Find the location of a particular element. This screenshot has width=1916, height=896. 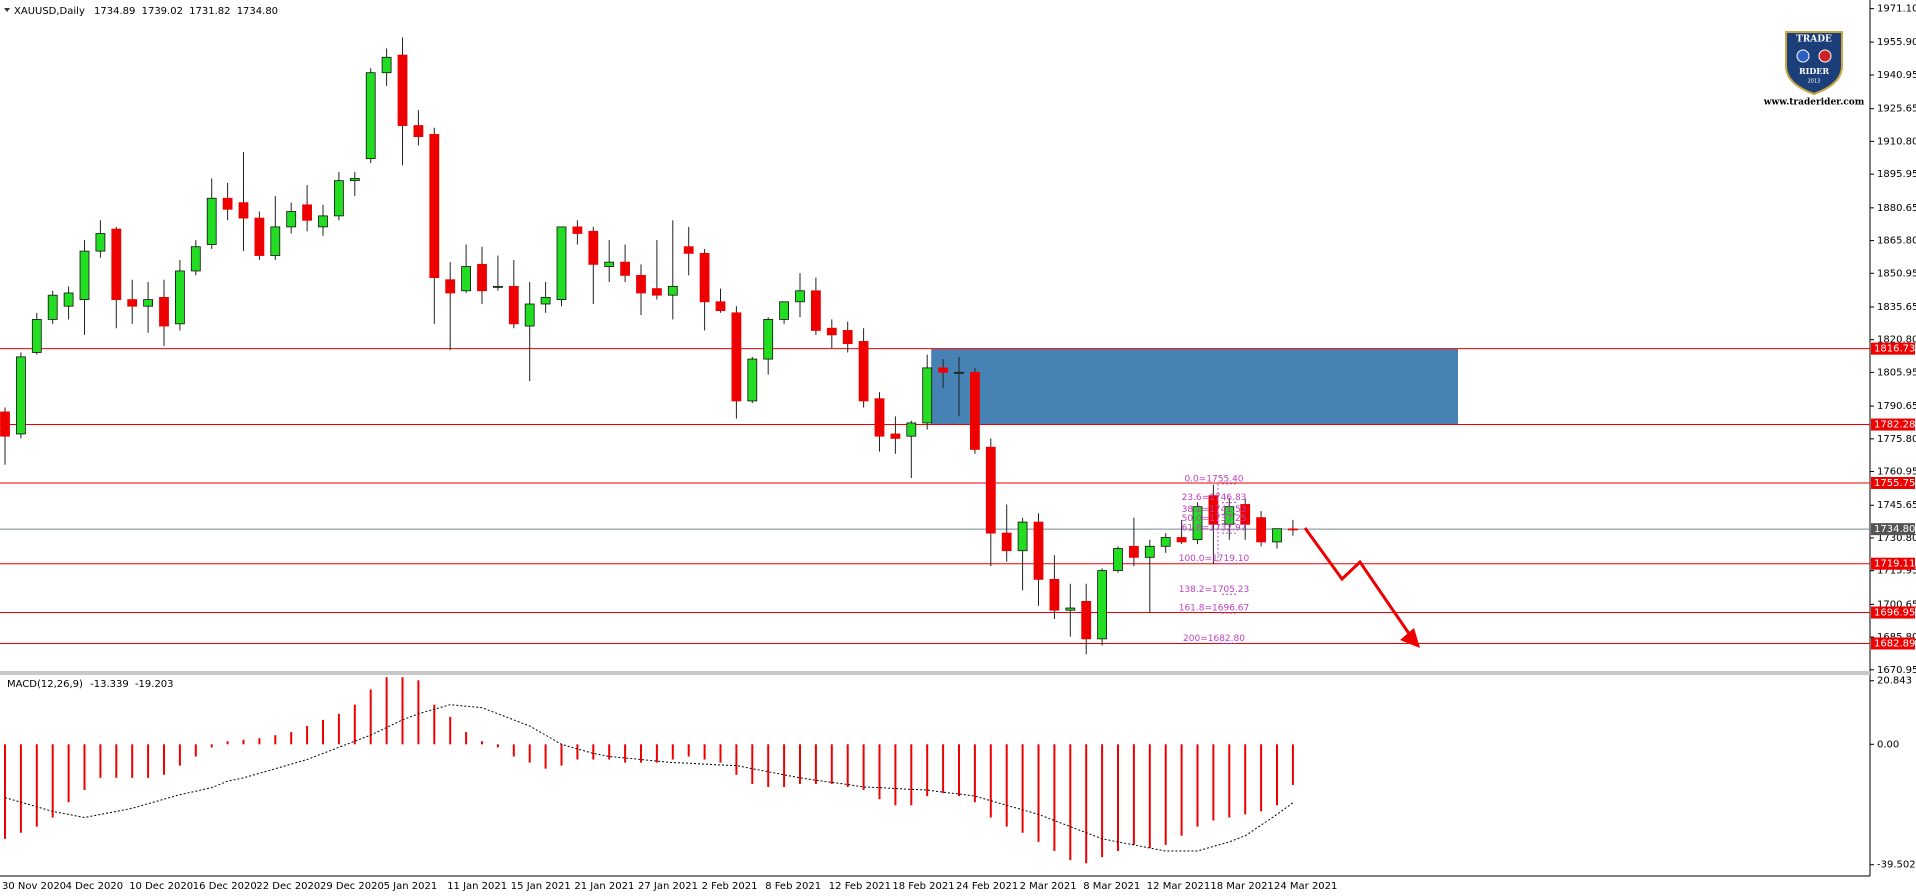

x-tick-label: 16 Dec 2020 is located at coordinates (225, 886).